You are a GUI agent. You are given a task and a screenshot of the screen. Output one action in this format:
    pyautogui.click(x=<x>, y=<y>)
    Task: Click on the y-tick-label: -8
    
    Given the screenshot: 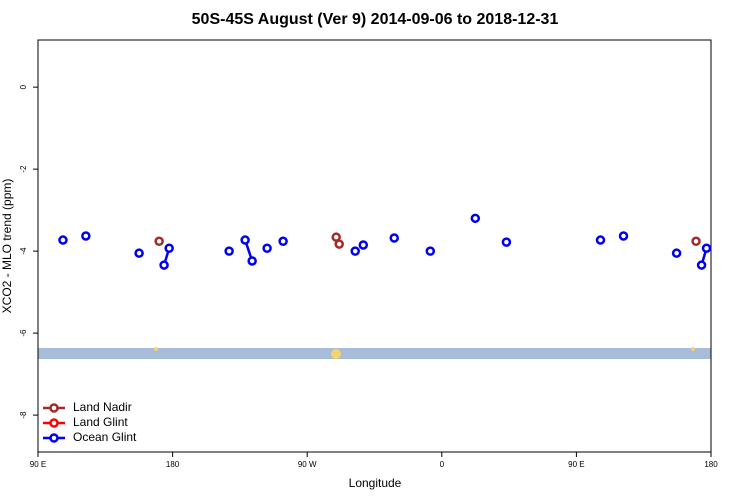 What is the action you would take?
    pyautogui.click(x=23, y=415)
    